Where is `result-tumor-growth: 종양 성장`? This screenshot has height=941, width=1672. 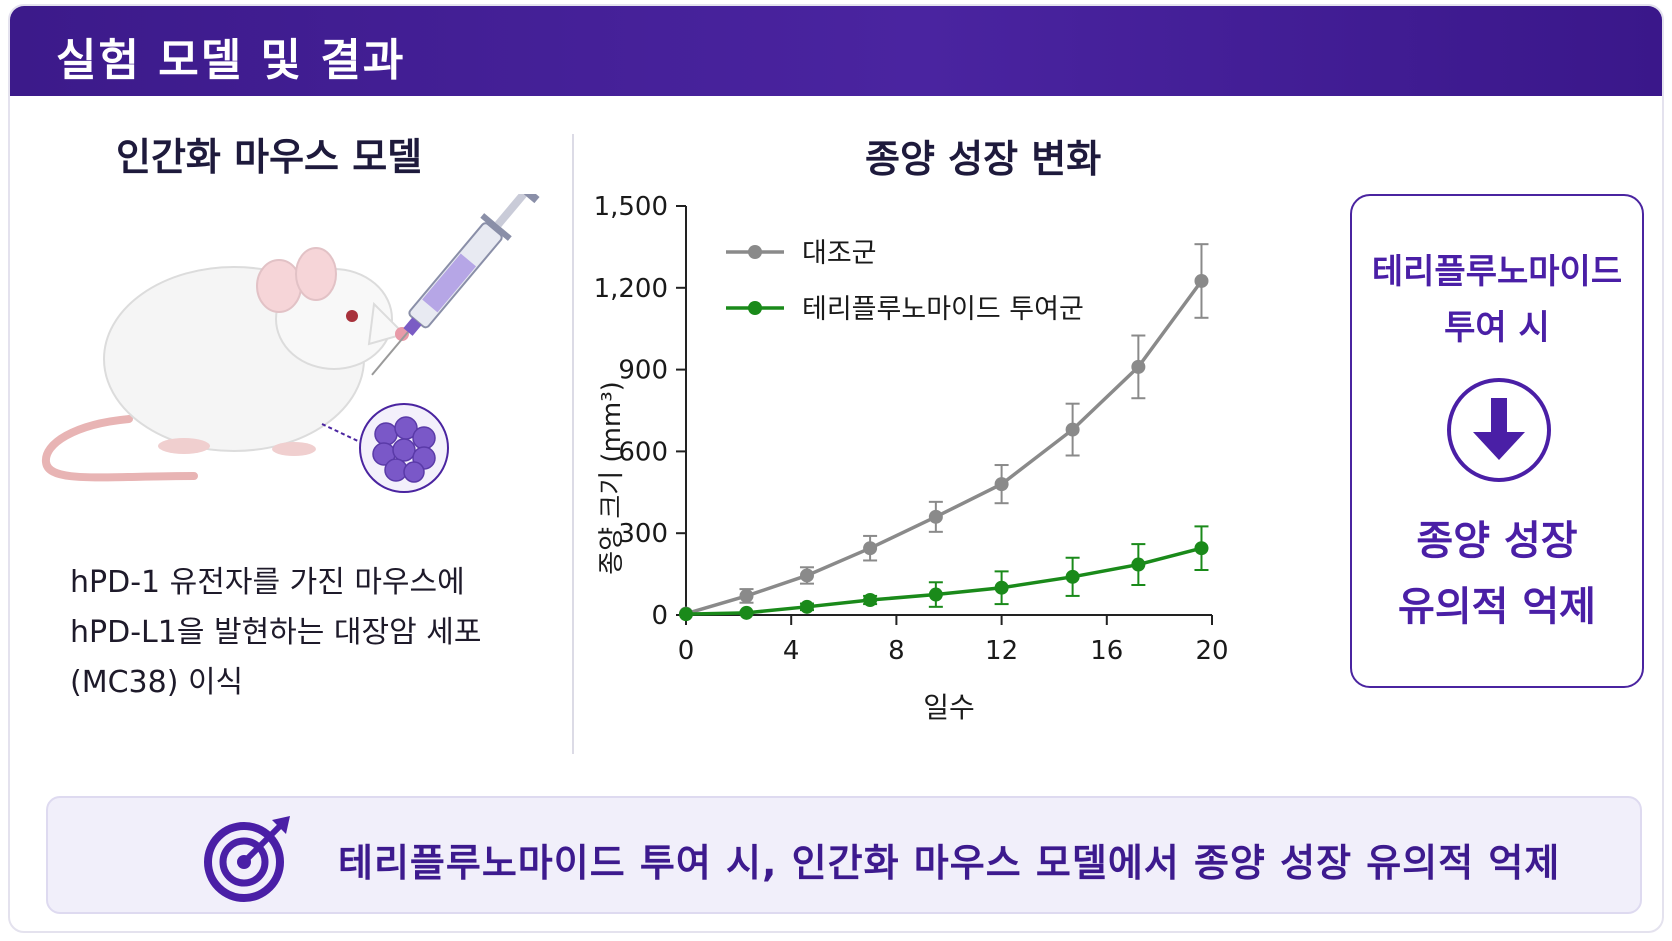 result-tumor-growth: 종양 성장 is located at coordinates (1497, 541).